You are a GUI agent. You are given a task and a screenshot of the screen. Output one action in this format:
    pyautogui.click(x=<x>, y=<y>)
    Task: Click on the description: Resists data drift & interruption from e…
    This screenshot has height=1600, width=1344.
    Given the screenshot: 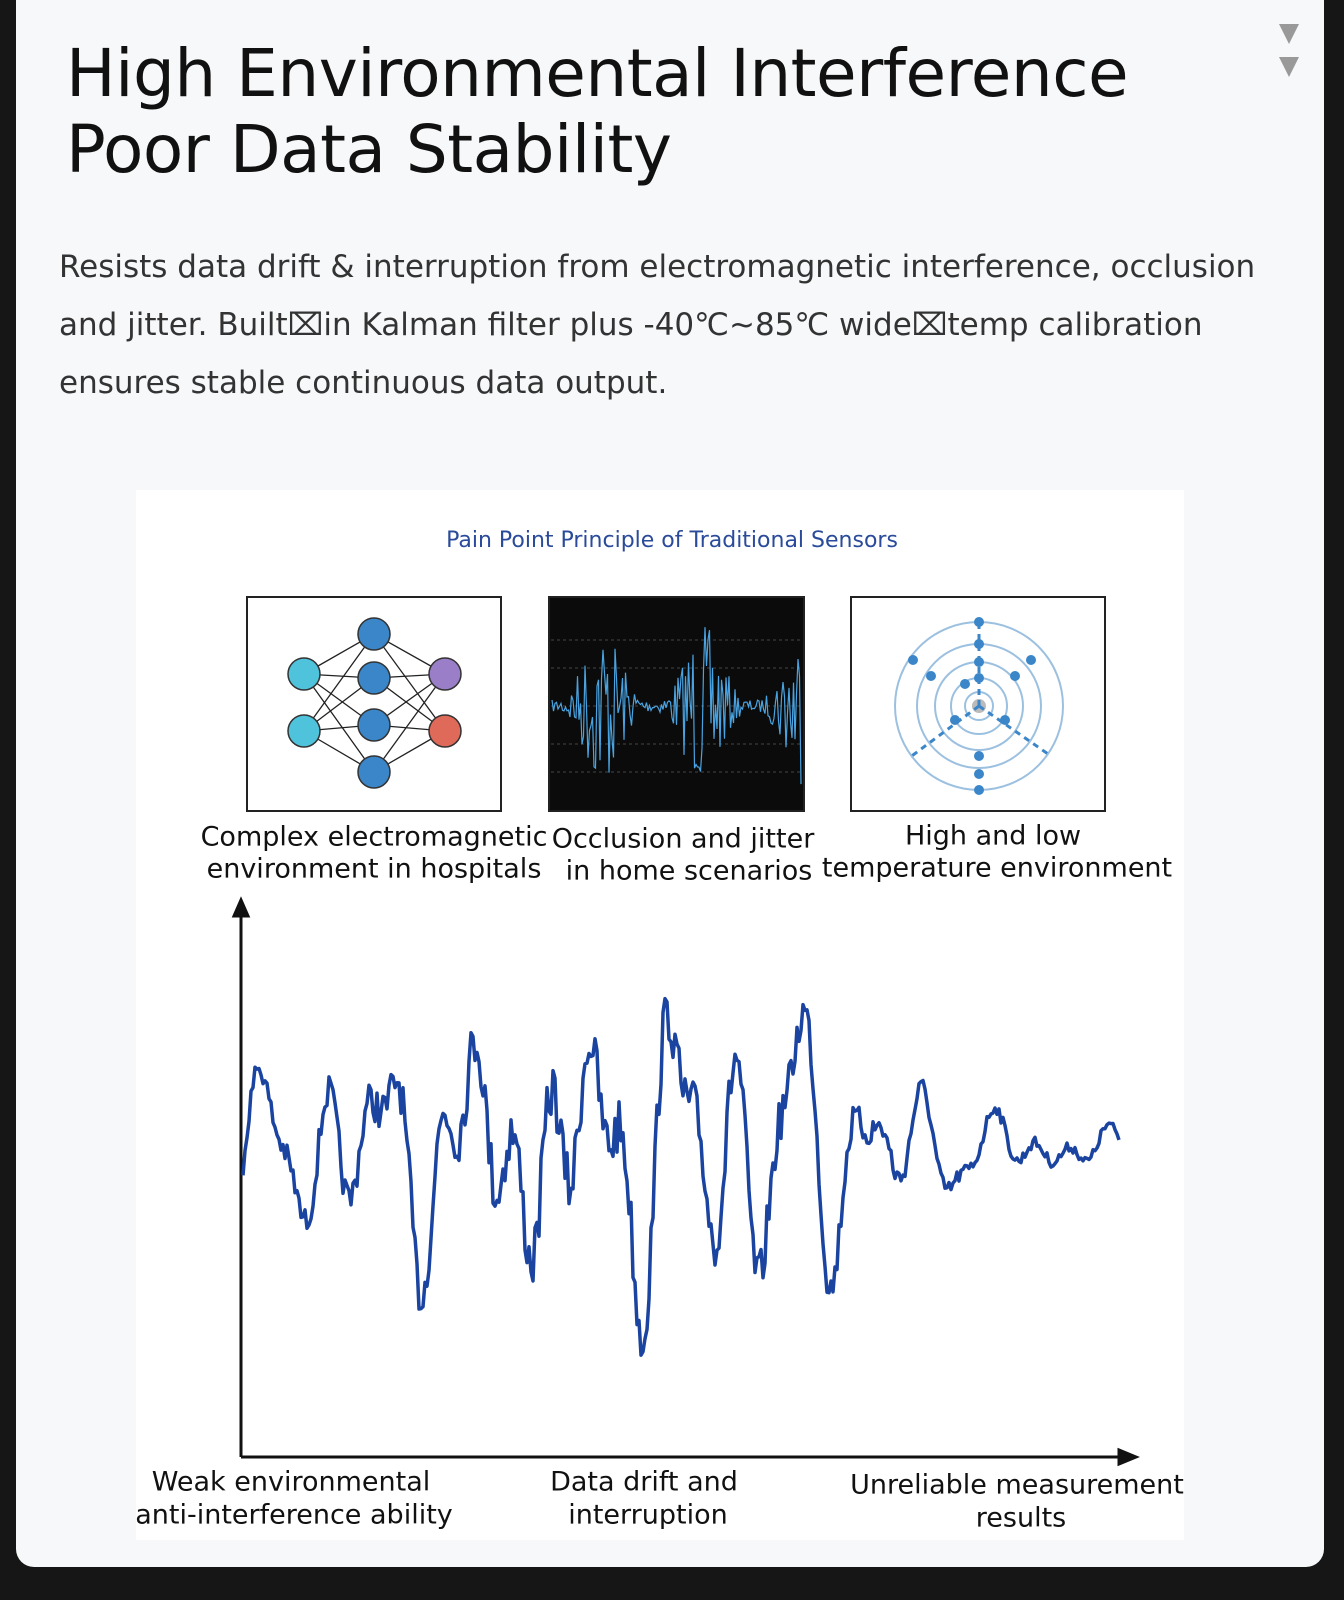 What is the action you would take?
    pyautogui.click(x=657, y=325)
    